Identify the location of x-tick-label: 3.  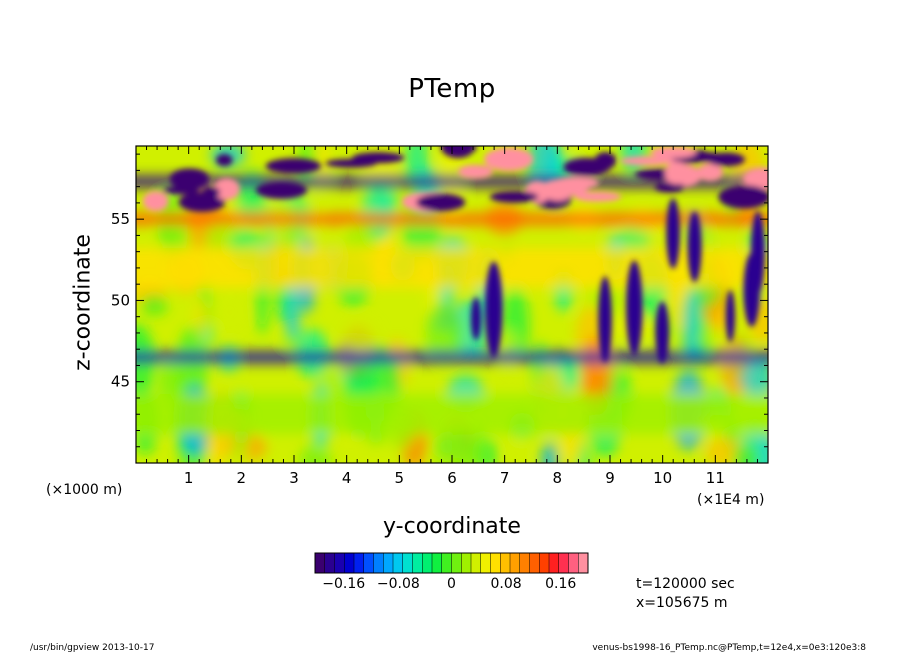
(294, 478).